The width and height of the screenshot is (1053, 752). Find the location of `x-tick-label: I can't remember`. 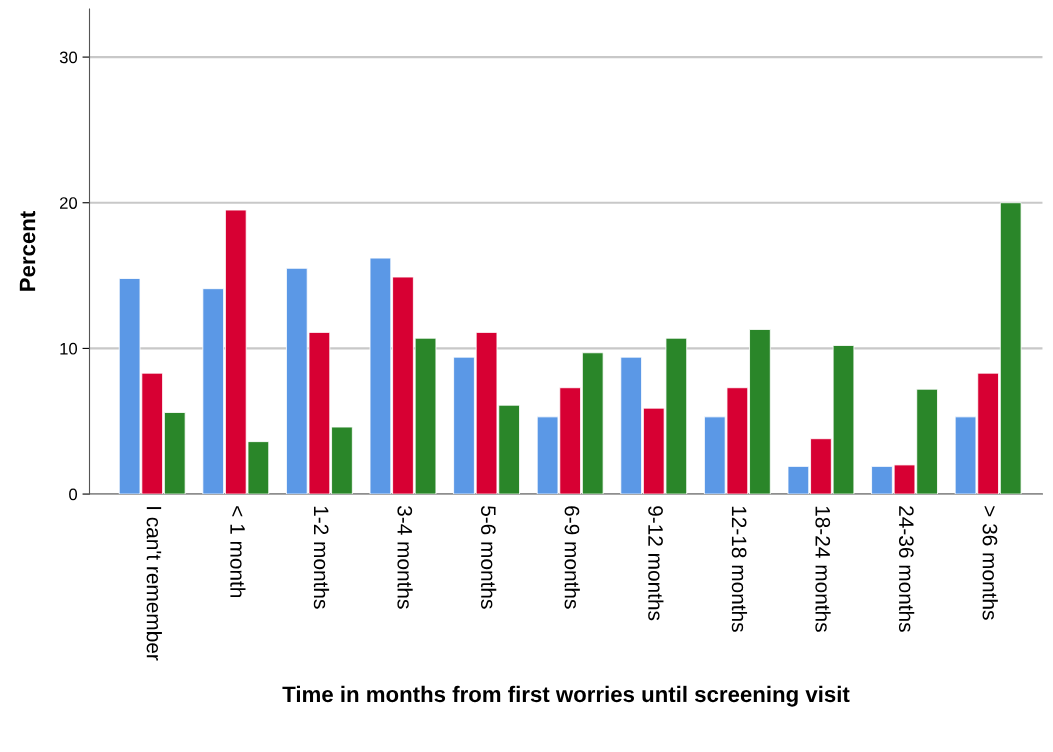

x-tick-label: I can't remember is located at coordinates (154, 584).